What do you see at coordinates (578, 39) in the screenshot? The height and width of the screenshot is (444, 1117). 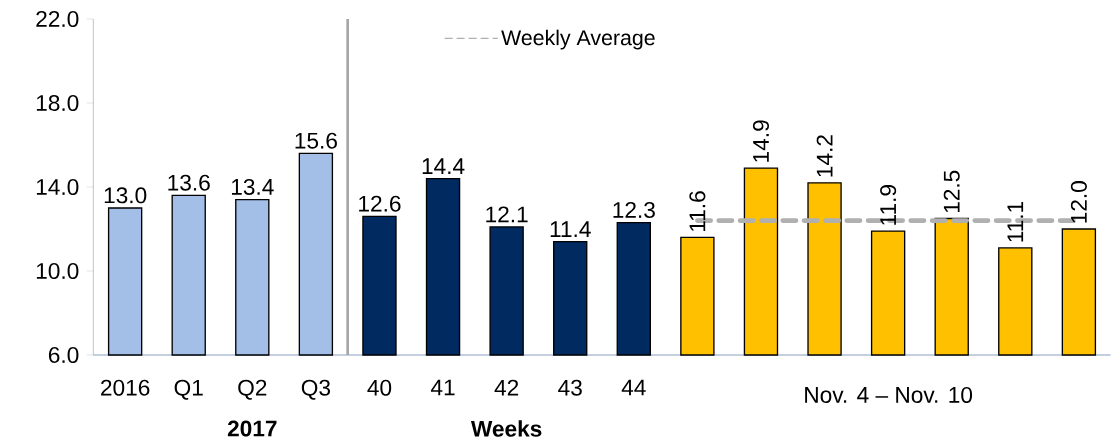 I see `legend-label: Weekly Average` at bounding box center [578, 39].